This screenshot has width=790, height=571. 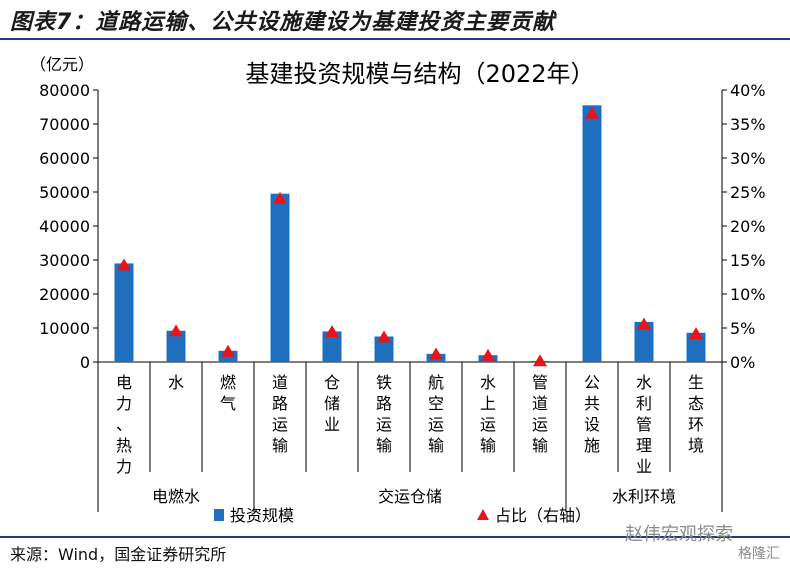 What do you see at coordinates (118, 554) in the screenshot?
I see `source-note: 来源：Wind，国金证券研究所` at bounding box center [118, 554].